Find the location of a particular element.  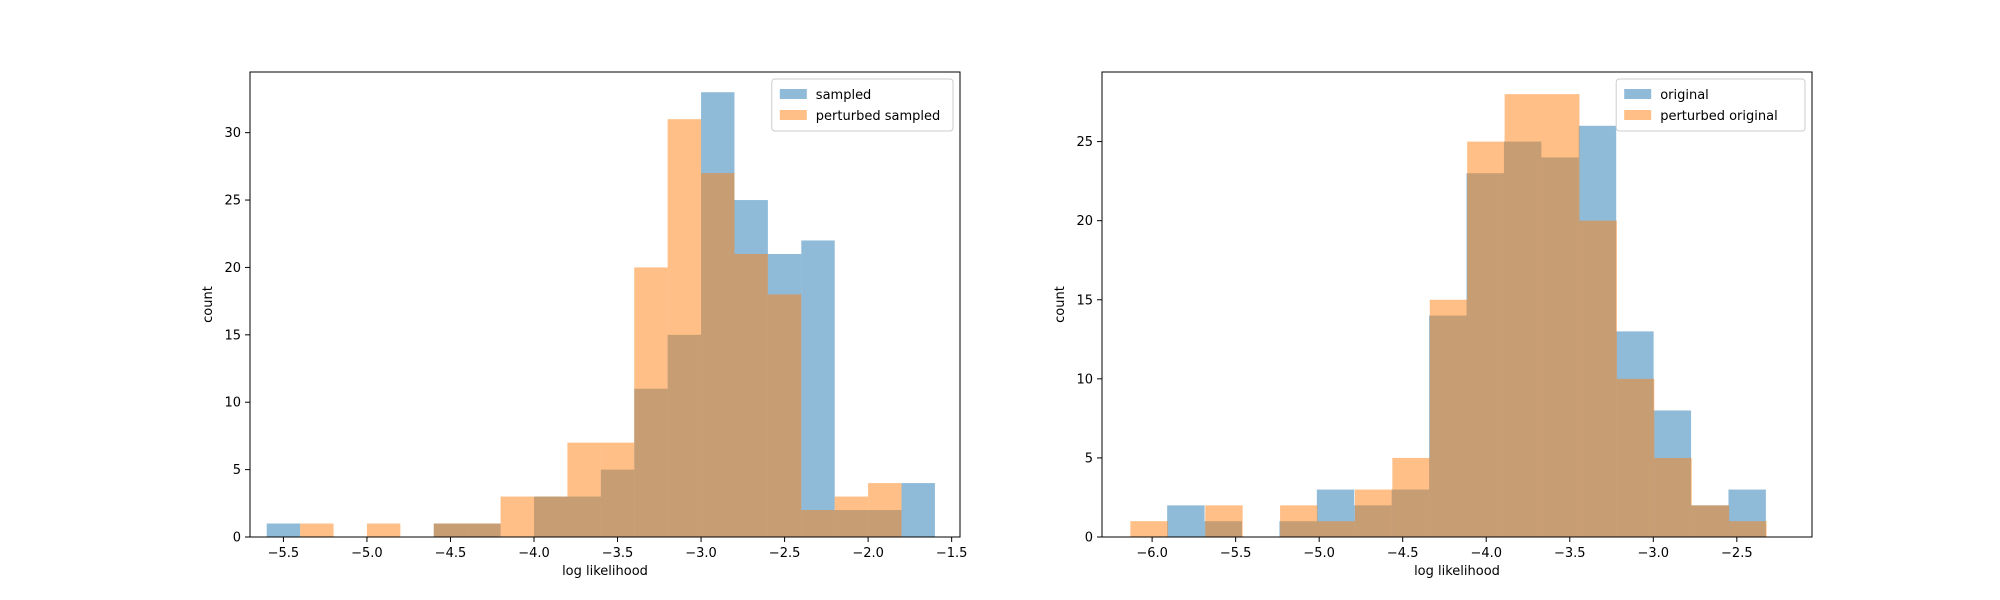

y-axis: 0 5 10 15 20 25 30 is located at coordinates (237, 336).